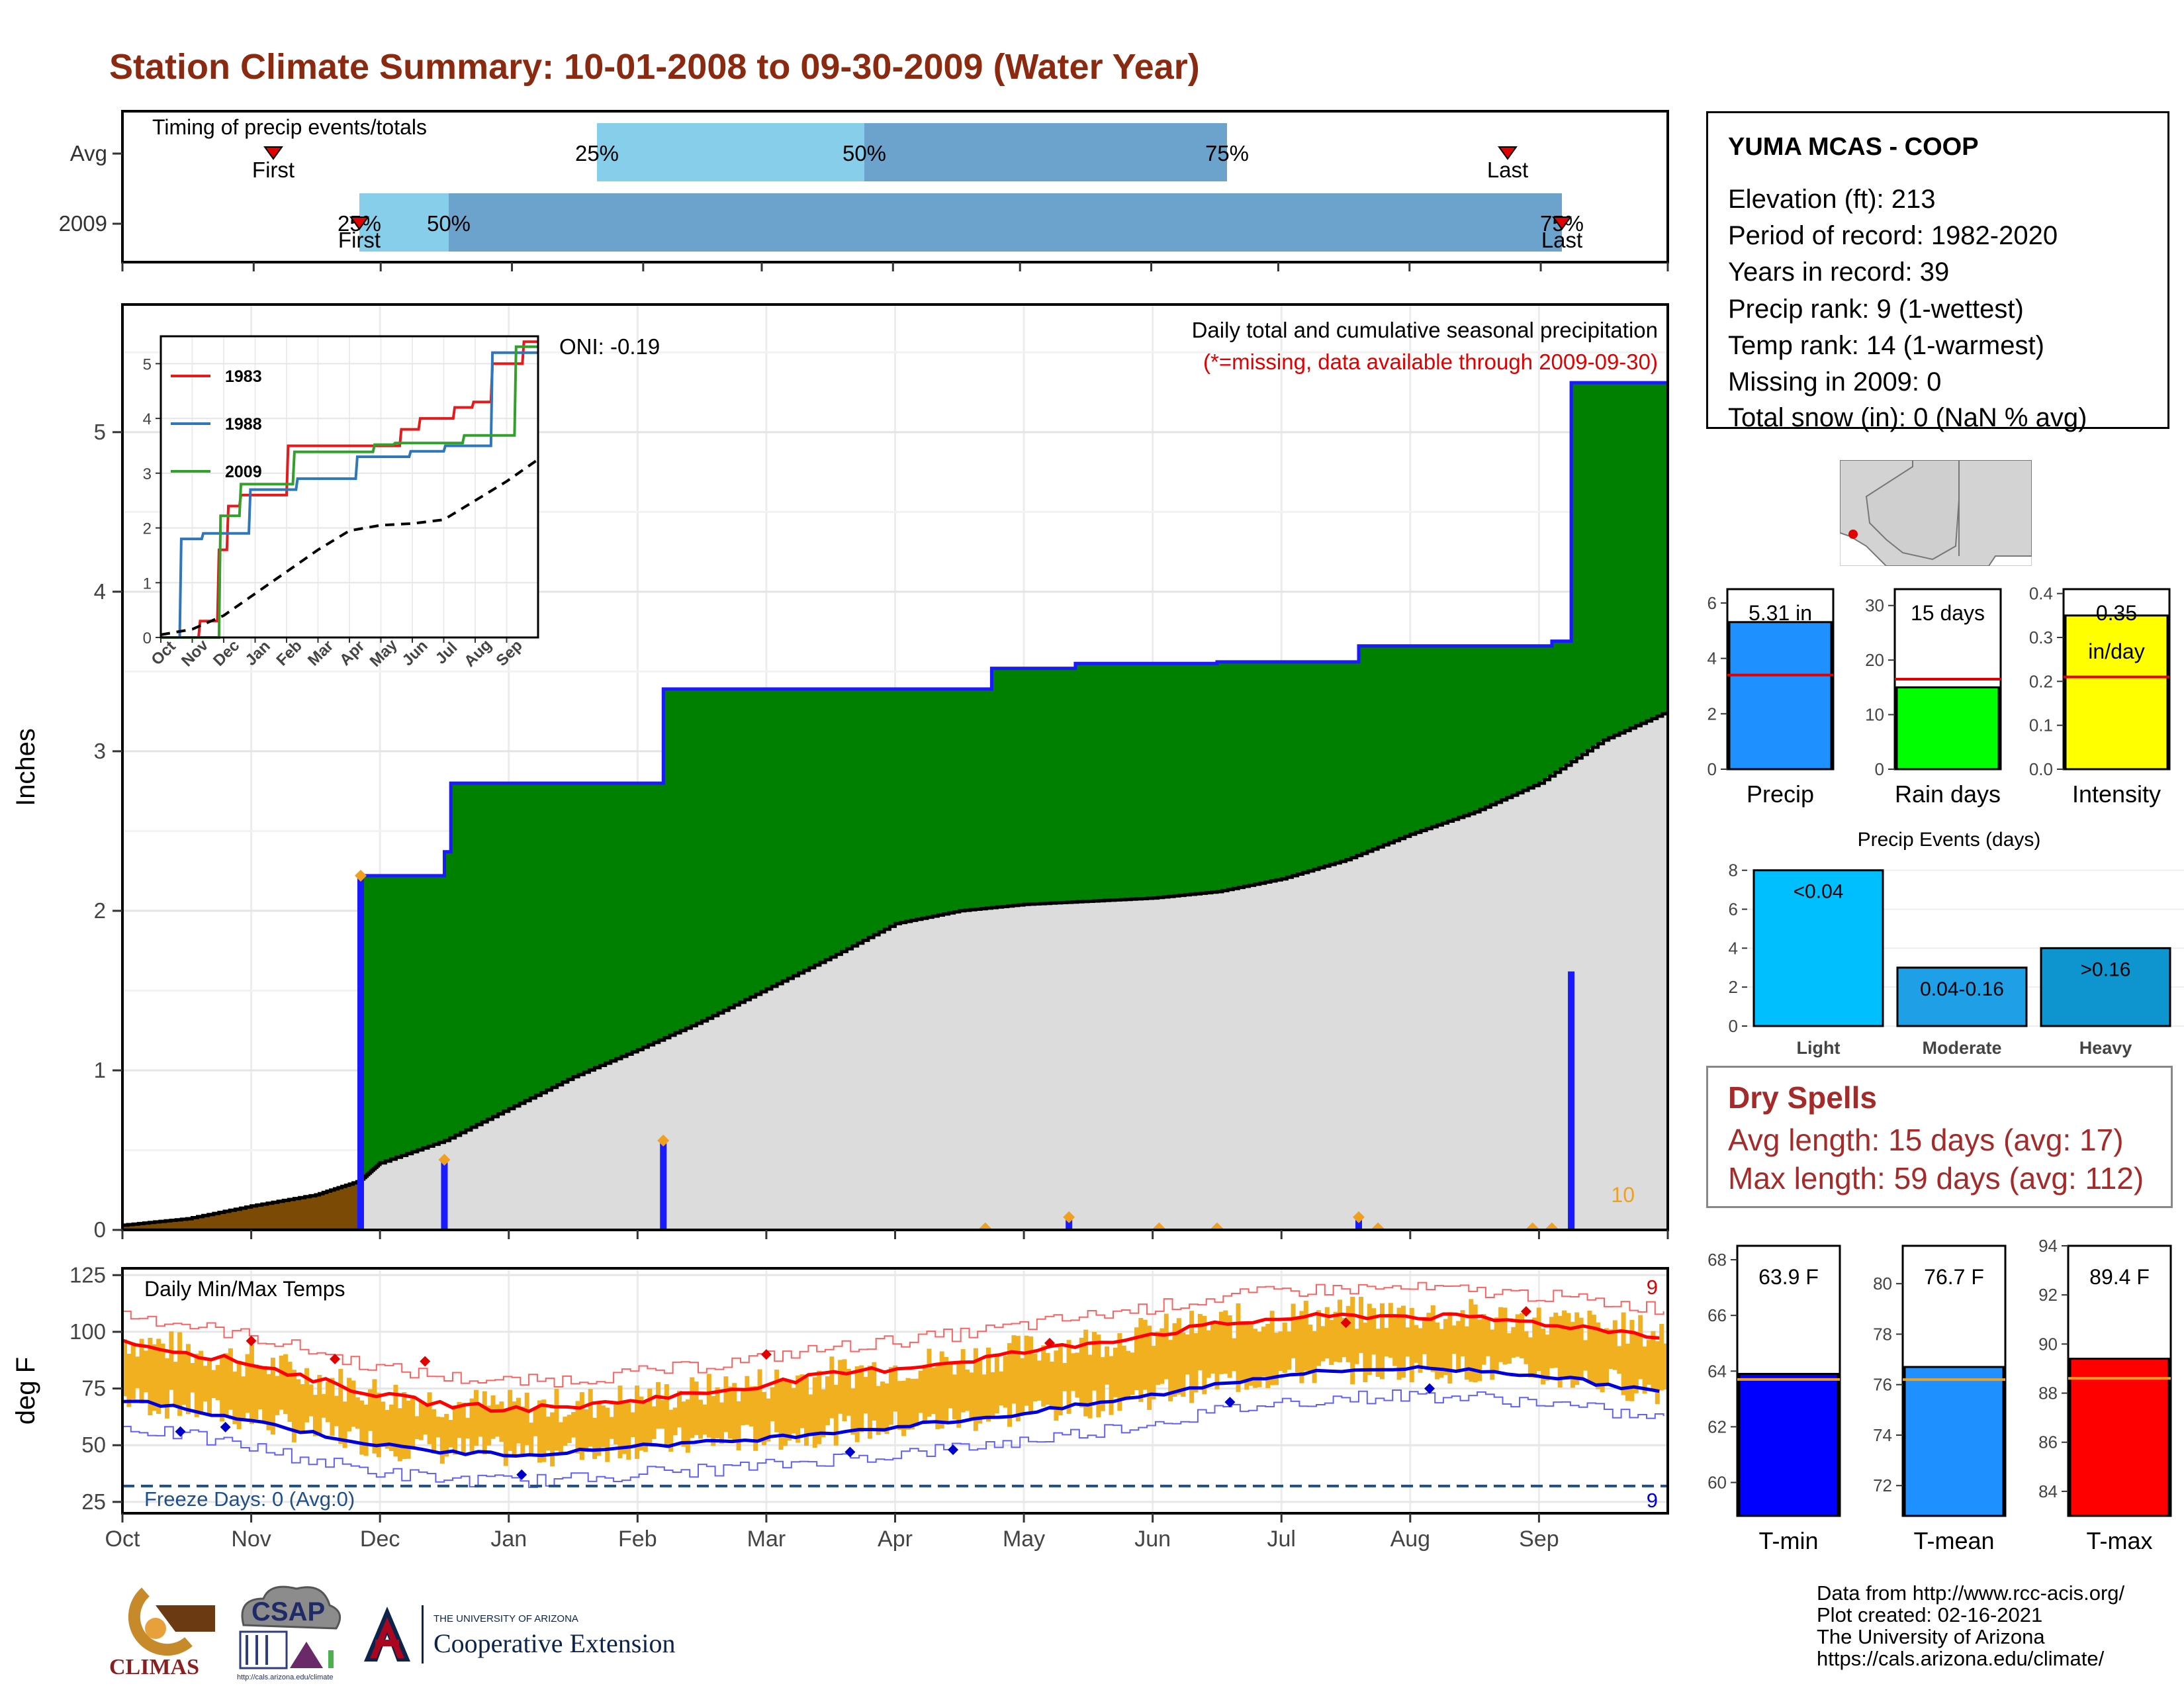 The image size is (2184, 1688). I want to click on climas-logo-graphic, so click(171, 1621).